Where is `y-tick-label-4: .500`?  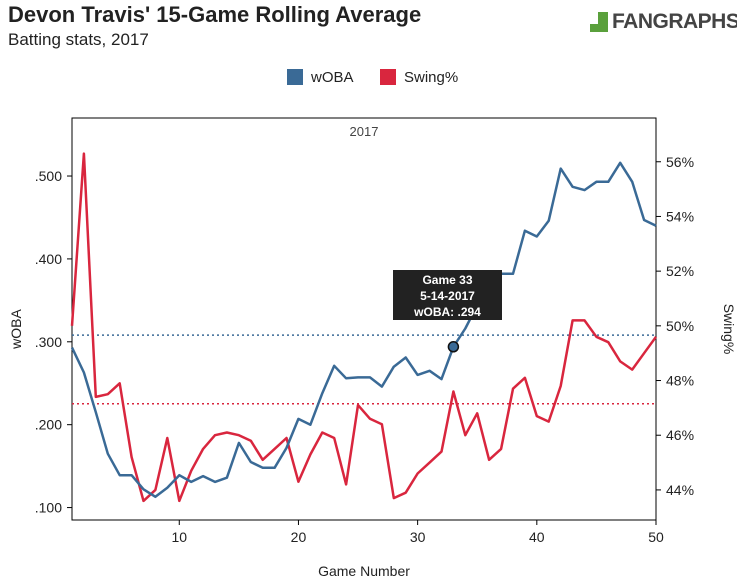 y-tick-label-4: .500 is located at coordinates (48, 176).